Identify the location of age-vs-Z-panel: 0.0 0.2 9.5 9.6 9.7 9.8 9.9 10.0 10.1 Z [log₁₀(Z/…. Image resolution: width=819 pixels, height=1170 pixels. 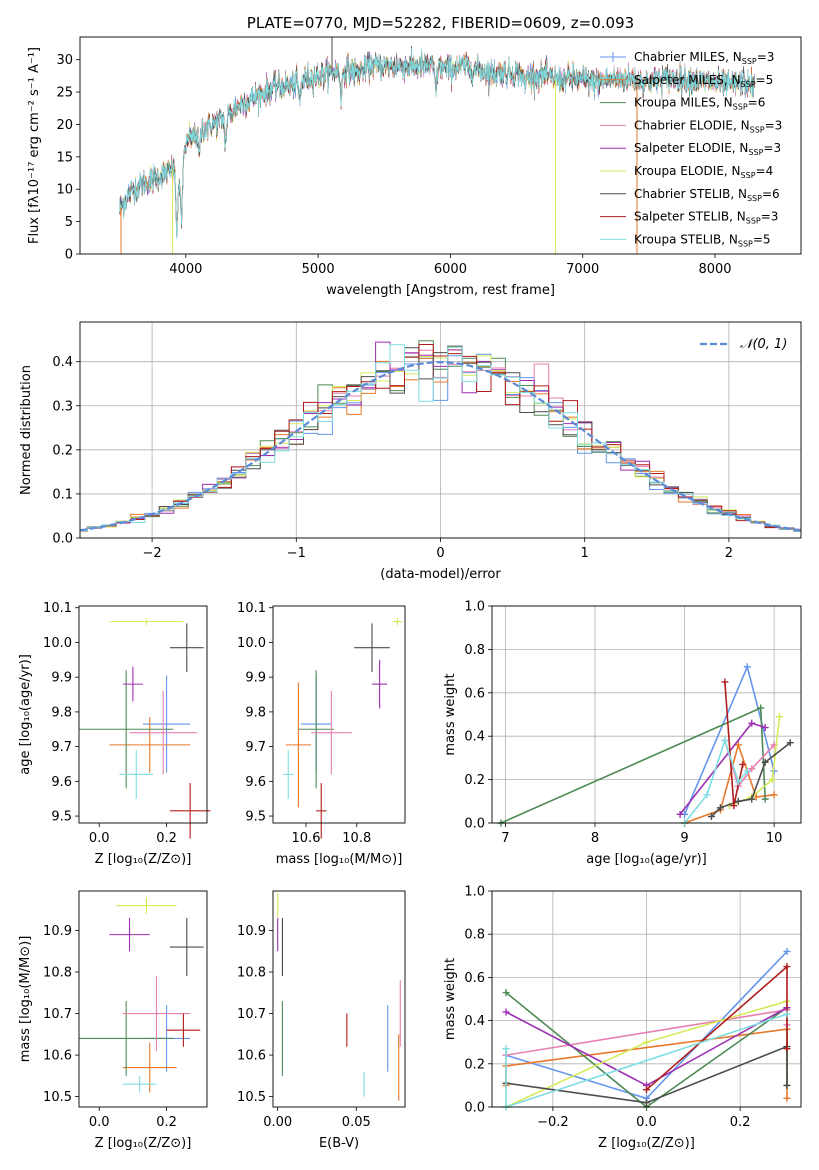
(114, 734).